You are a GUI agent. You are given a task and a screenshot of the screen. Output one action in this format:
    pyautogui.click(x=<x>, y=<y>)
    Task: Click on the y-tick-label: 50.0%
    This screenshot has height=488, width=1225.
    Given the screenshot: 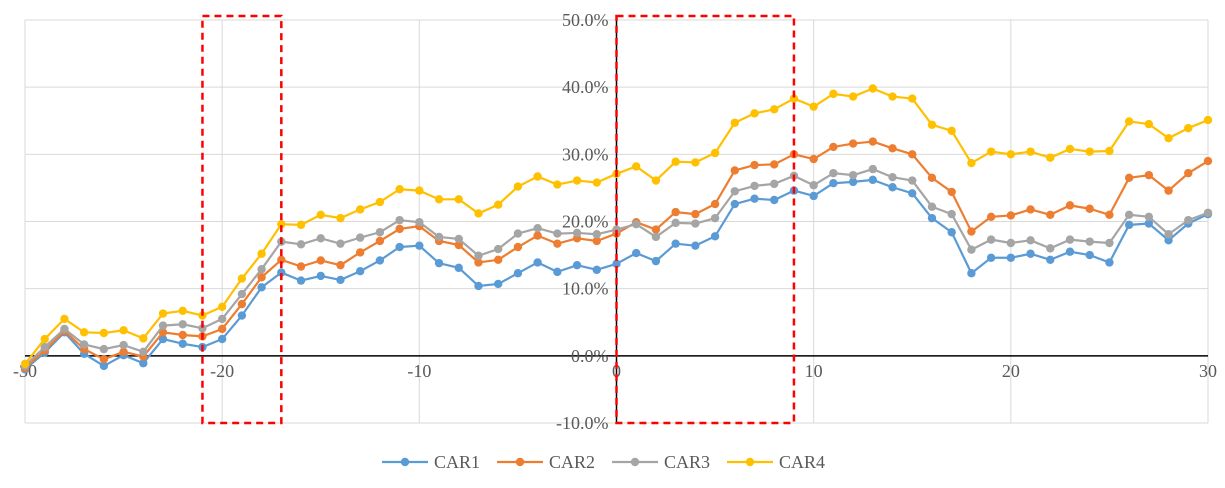 What is the action you would take?
    pyautogui.click(x=585, y=20)
    